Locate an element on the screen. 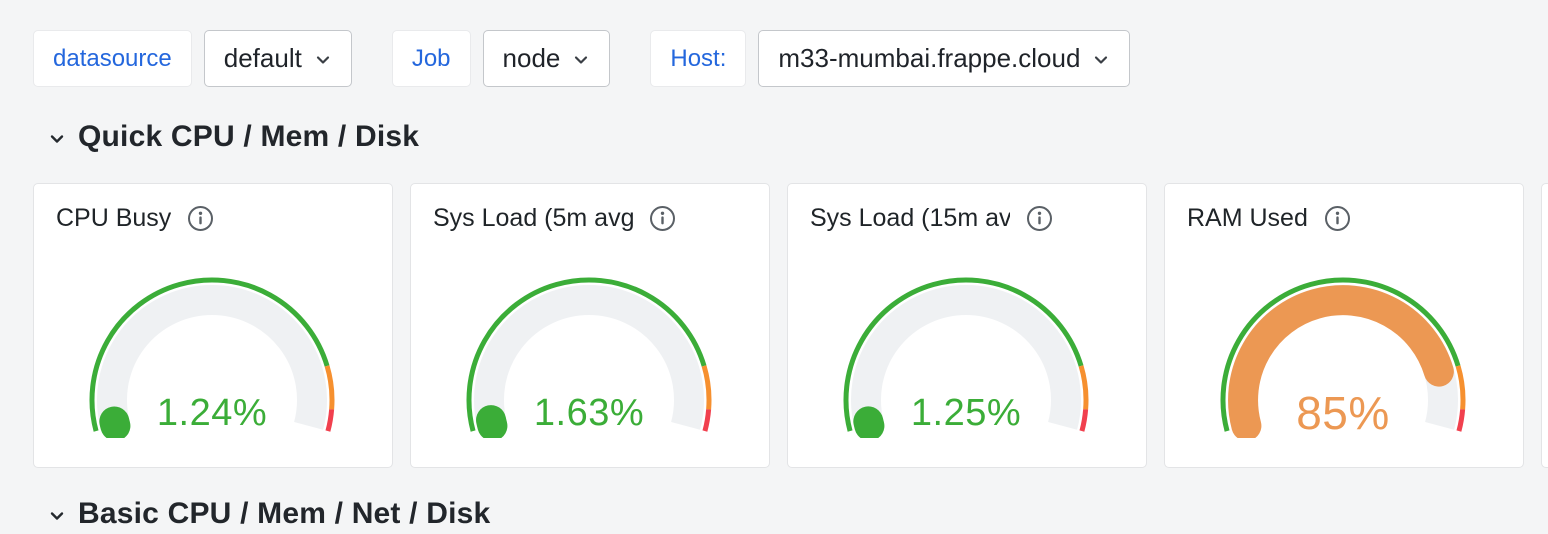 The width and height of the screenshot is (1548, 534). variable-label-text: Job is located at coordinates (431, 58).